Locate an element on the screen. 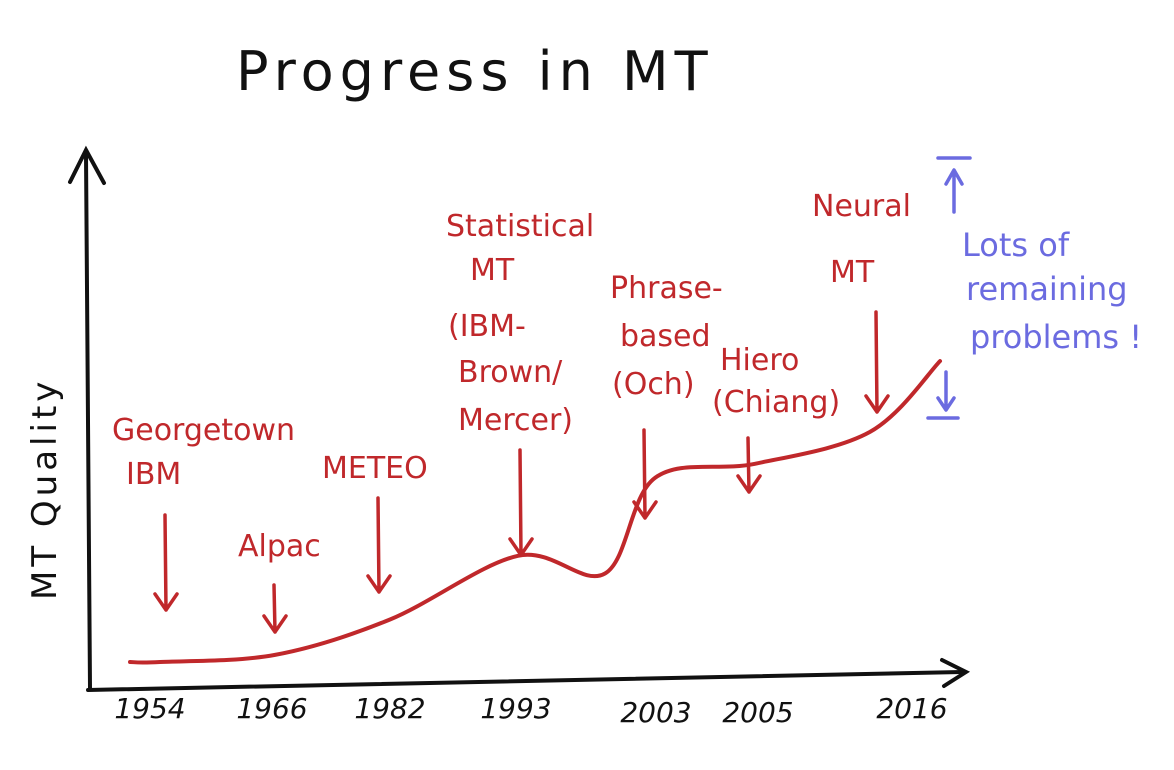 The height and width of the screenshot is (770, 1174). annotation-label-line: Mercer) is located at coordinates (515, 420).